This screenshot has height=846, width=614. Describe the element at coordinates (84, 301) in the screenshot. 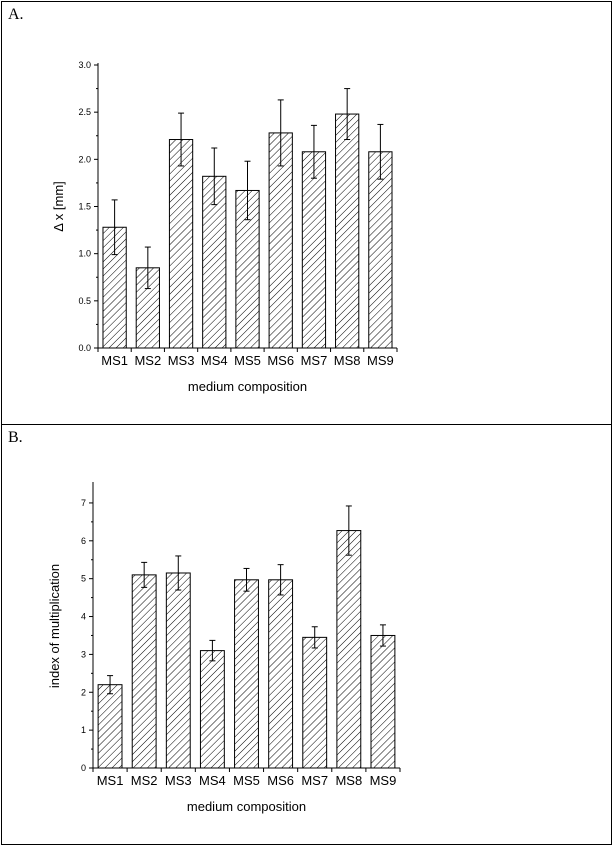

I see `y-tick-label: 0.5` at that location.